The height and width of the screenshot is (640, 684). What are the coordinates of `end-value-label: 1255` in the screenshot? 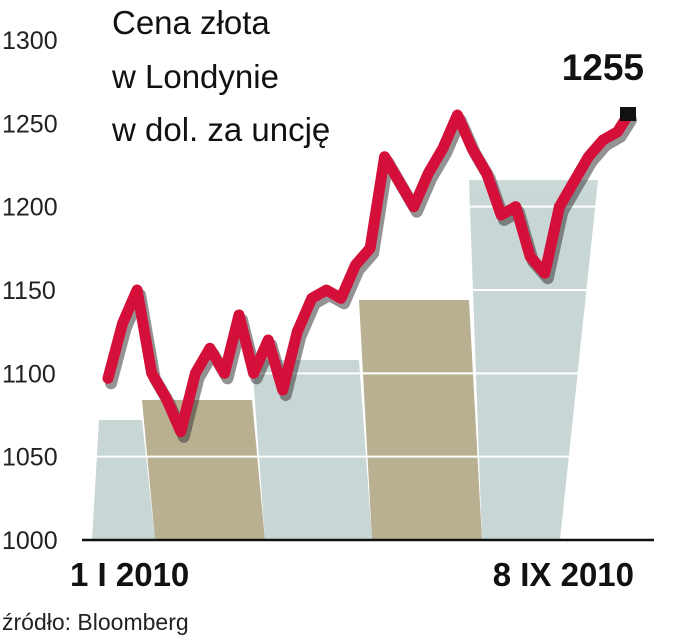 It's located at (603, 67).